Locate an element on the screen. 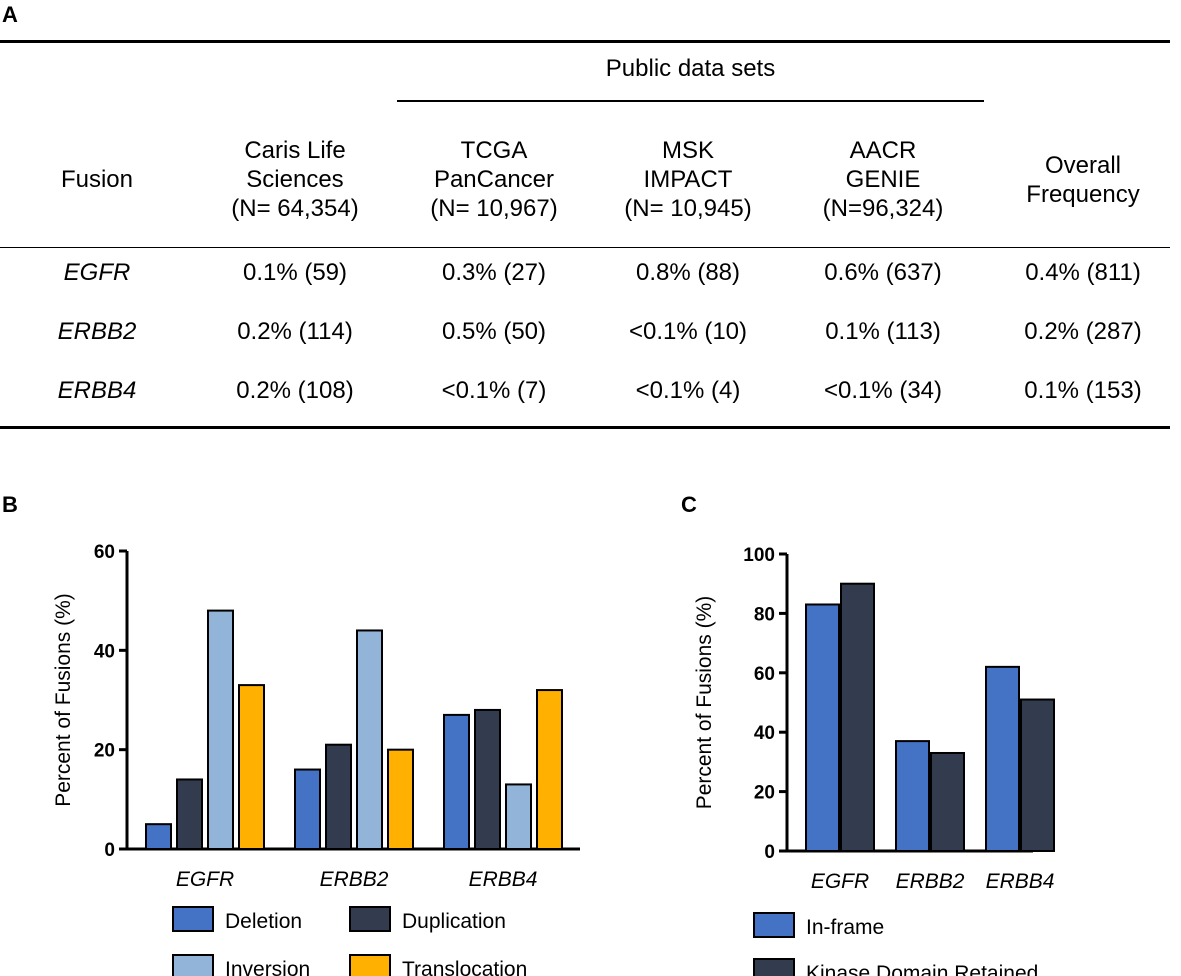 This screenshot has width=1181, height=976. column-header-line: IMPACT is located at coordinates (688, 179).